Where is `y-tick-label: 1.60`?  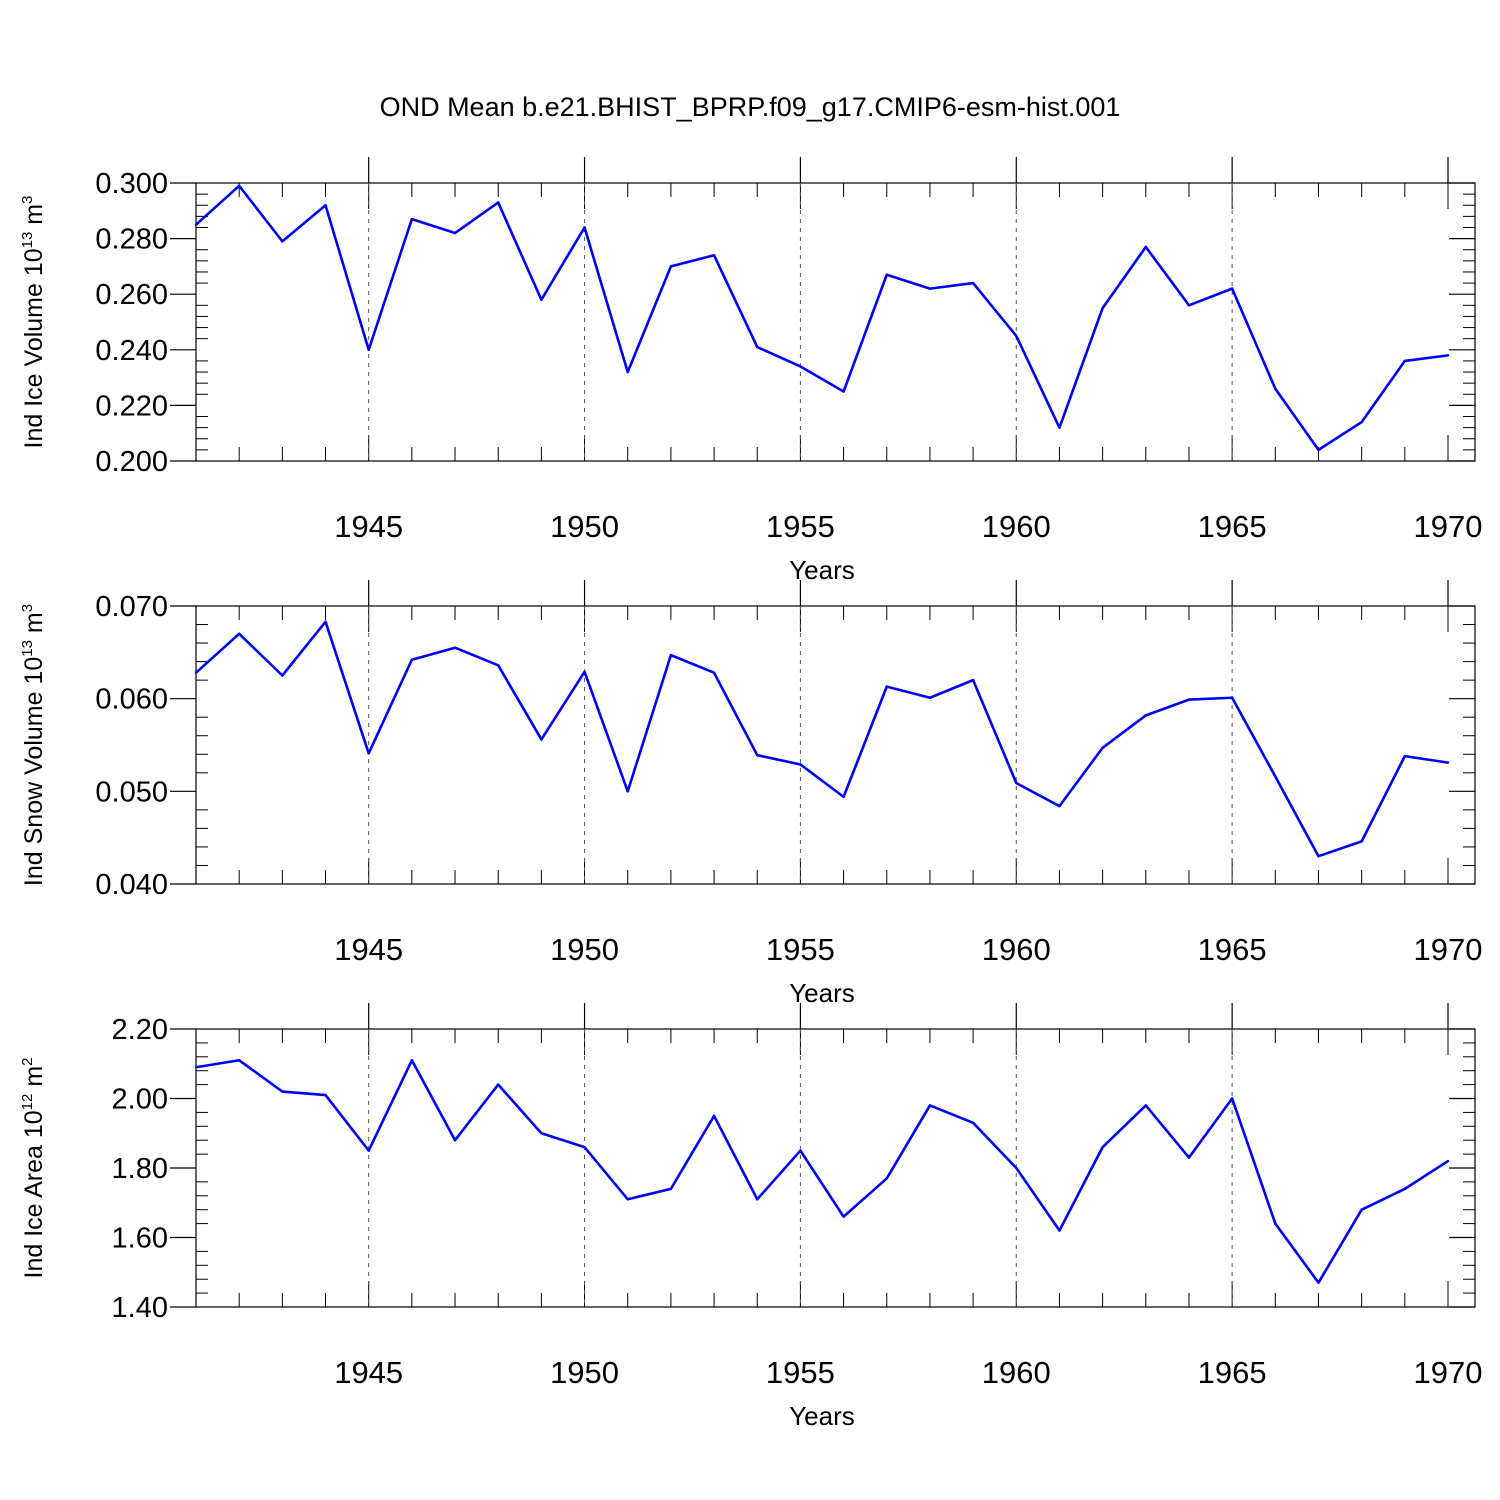
y-tick-label: 1.60 is located at coordinates (140, 1239).